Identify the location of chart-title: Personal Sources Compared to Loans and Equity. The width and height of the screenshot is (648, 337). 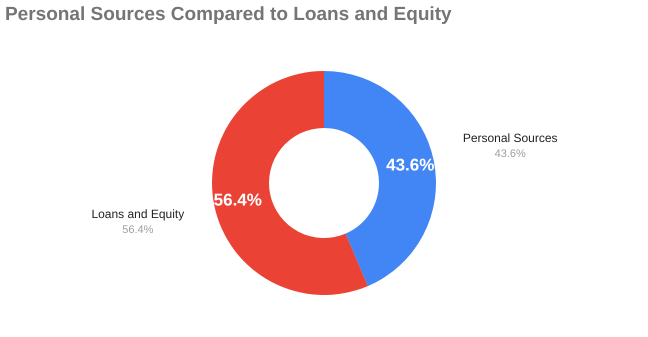
(228, 14).